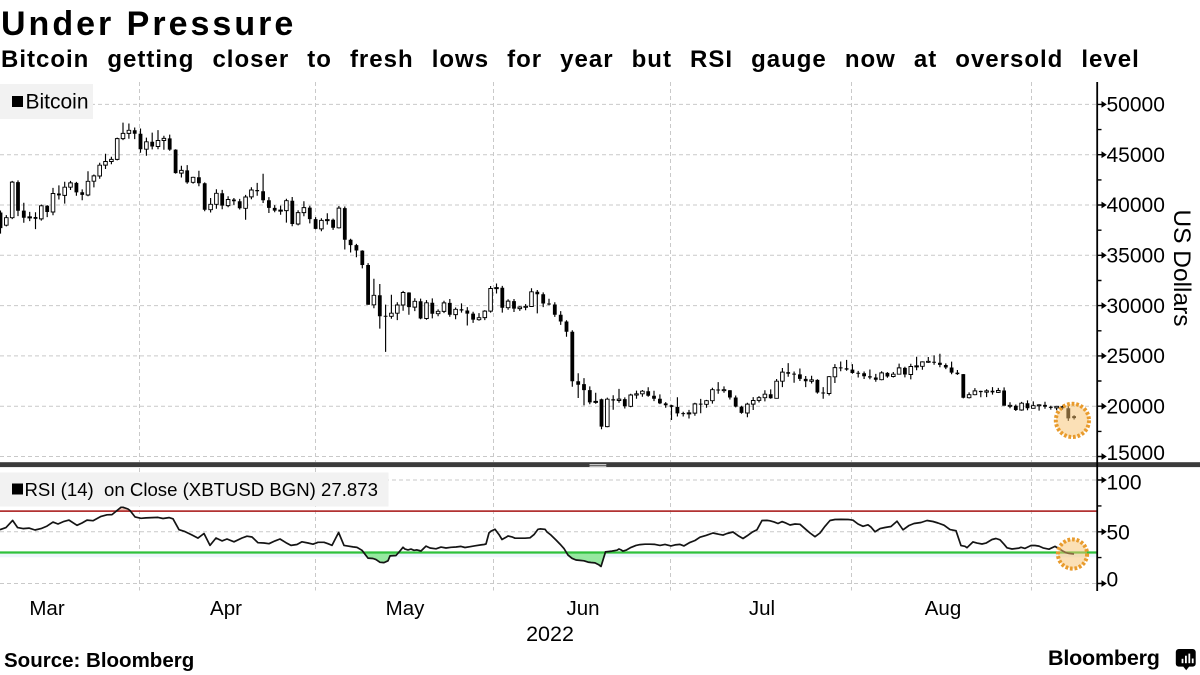 The image size is (1200, 675). Describe the element at coordinates (1136, 155) in the screenshot. I see `svg-text: 45000` at that location.